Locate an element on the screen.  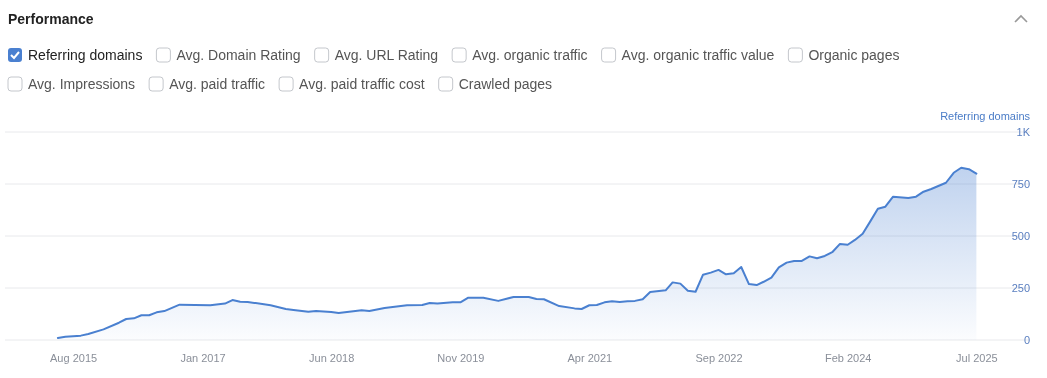
y-tick-label: 1K is located at coordinates (1023, 132).